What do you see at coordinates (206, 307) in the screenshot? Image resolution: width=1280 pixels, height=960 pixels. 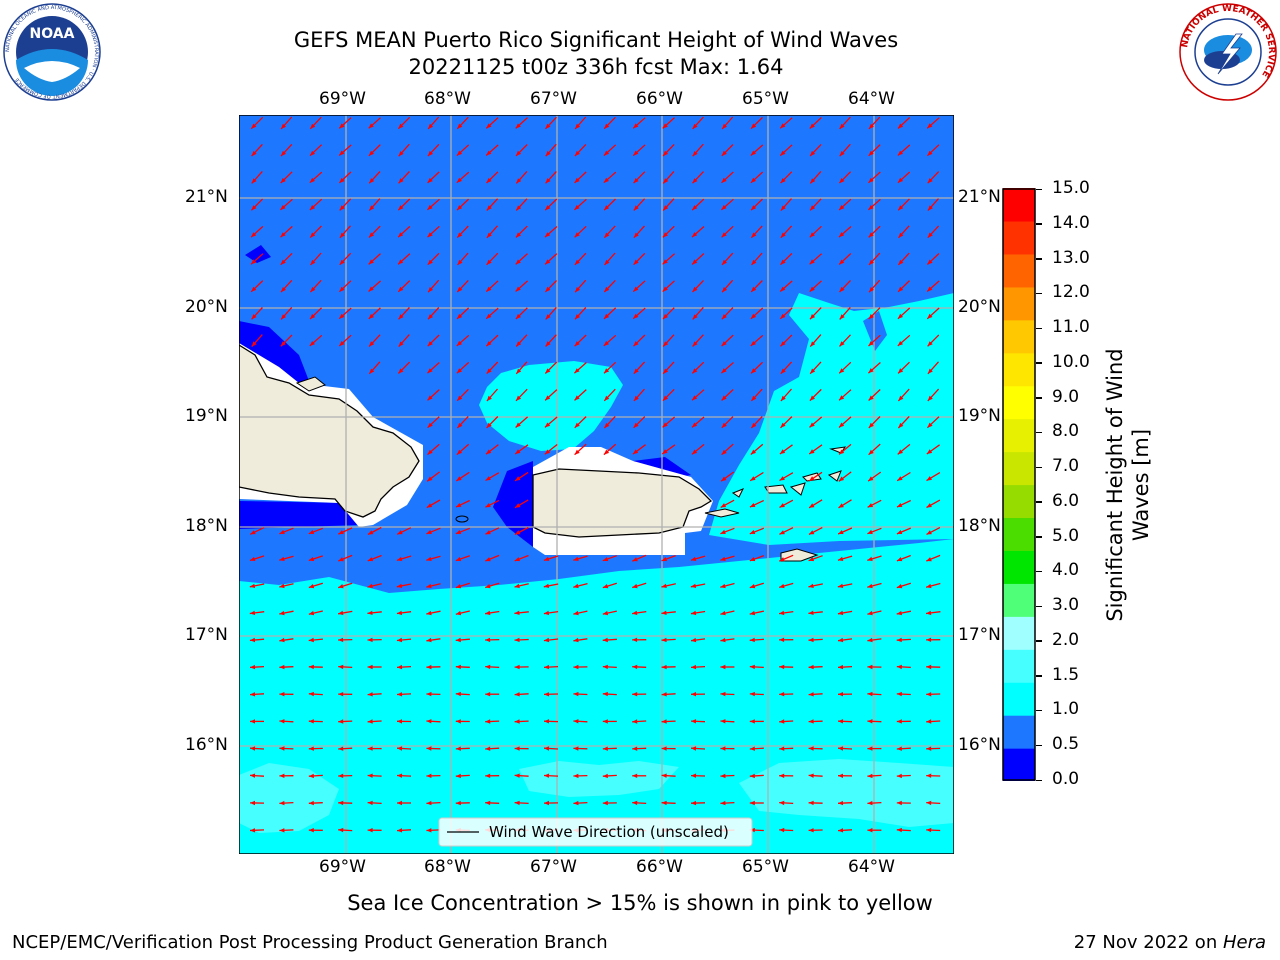 I see `lat-label-left: 20°N` at bounding box center [206, 307].